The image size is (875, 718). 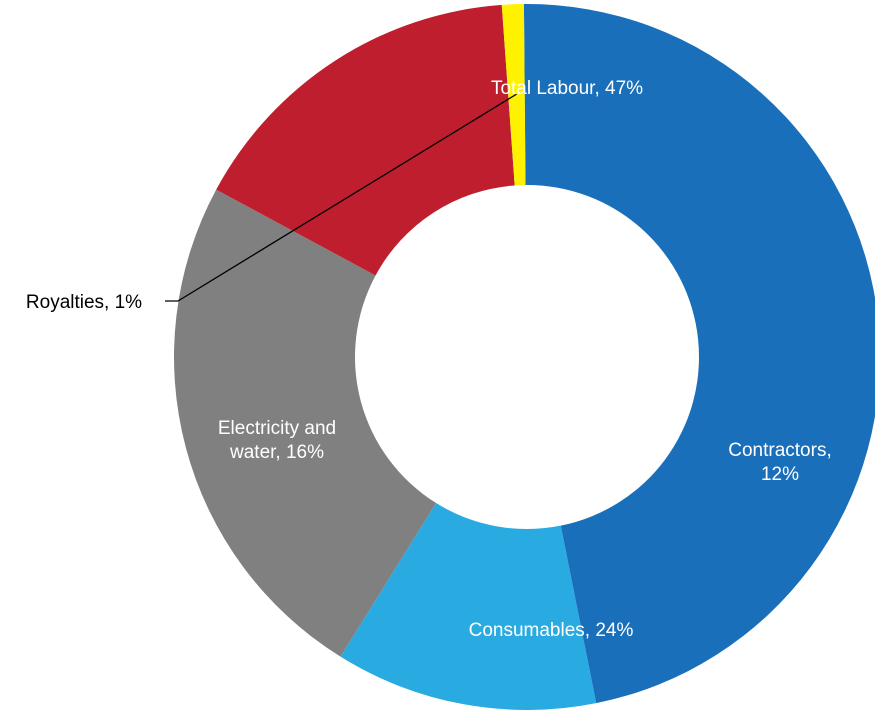 I want to click on slice-label-line: Total Labour, 47%, so click(x=567, y=88).